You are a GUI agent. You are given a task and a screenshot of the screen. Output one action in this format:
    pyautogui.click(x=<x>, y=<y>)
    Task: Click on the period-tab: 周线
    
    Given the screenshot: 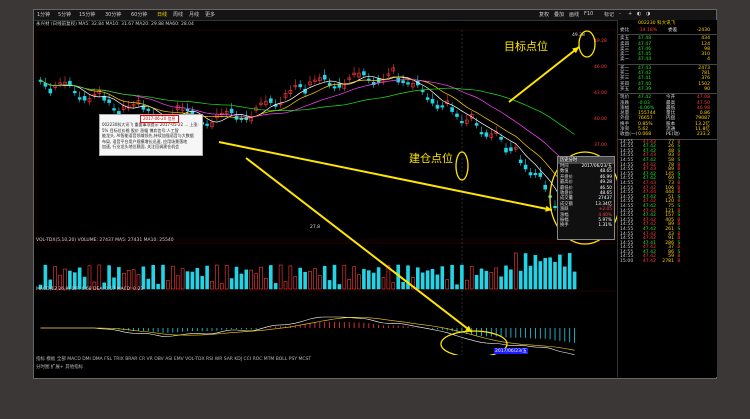 What is the action you would take?
    pyautogui.click(x=178, y=15)
    